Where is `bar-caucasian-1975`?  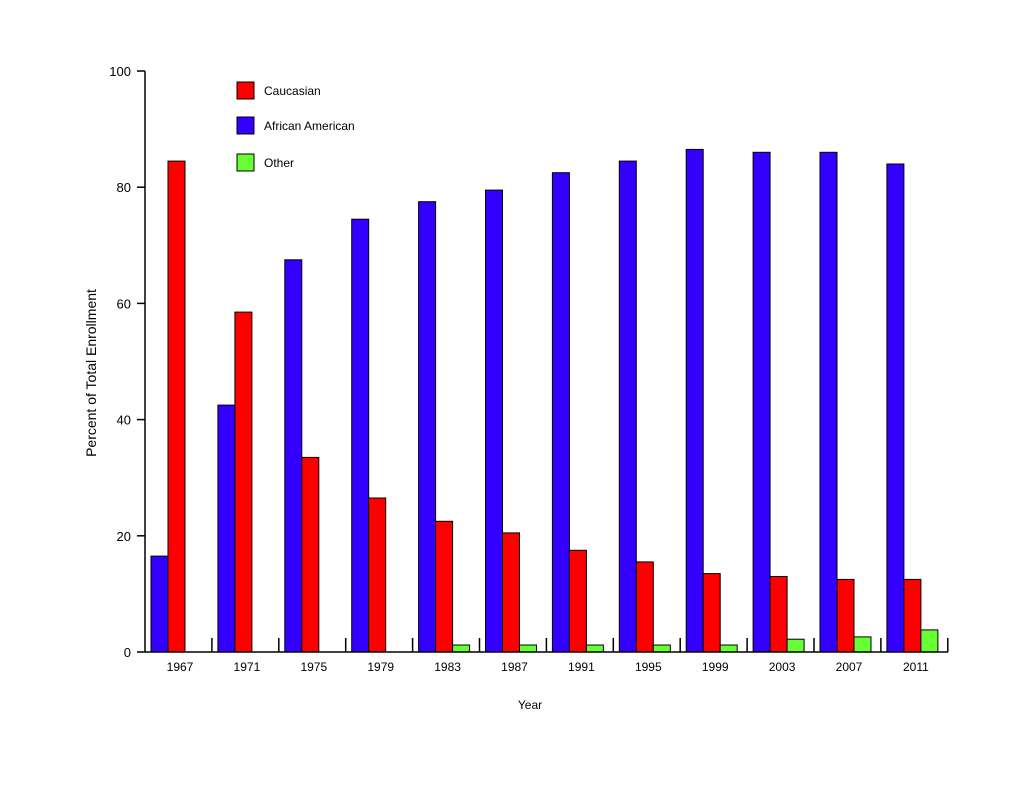
bar-caucasian-1975 is located at coordinates (310, 554).